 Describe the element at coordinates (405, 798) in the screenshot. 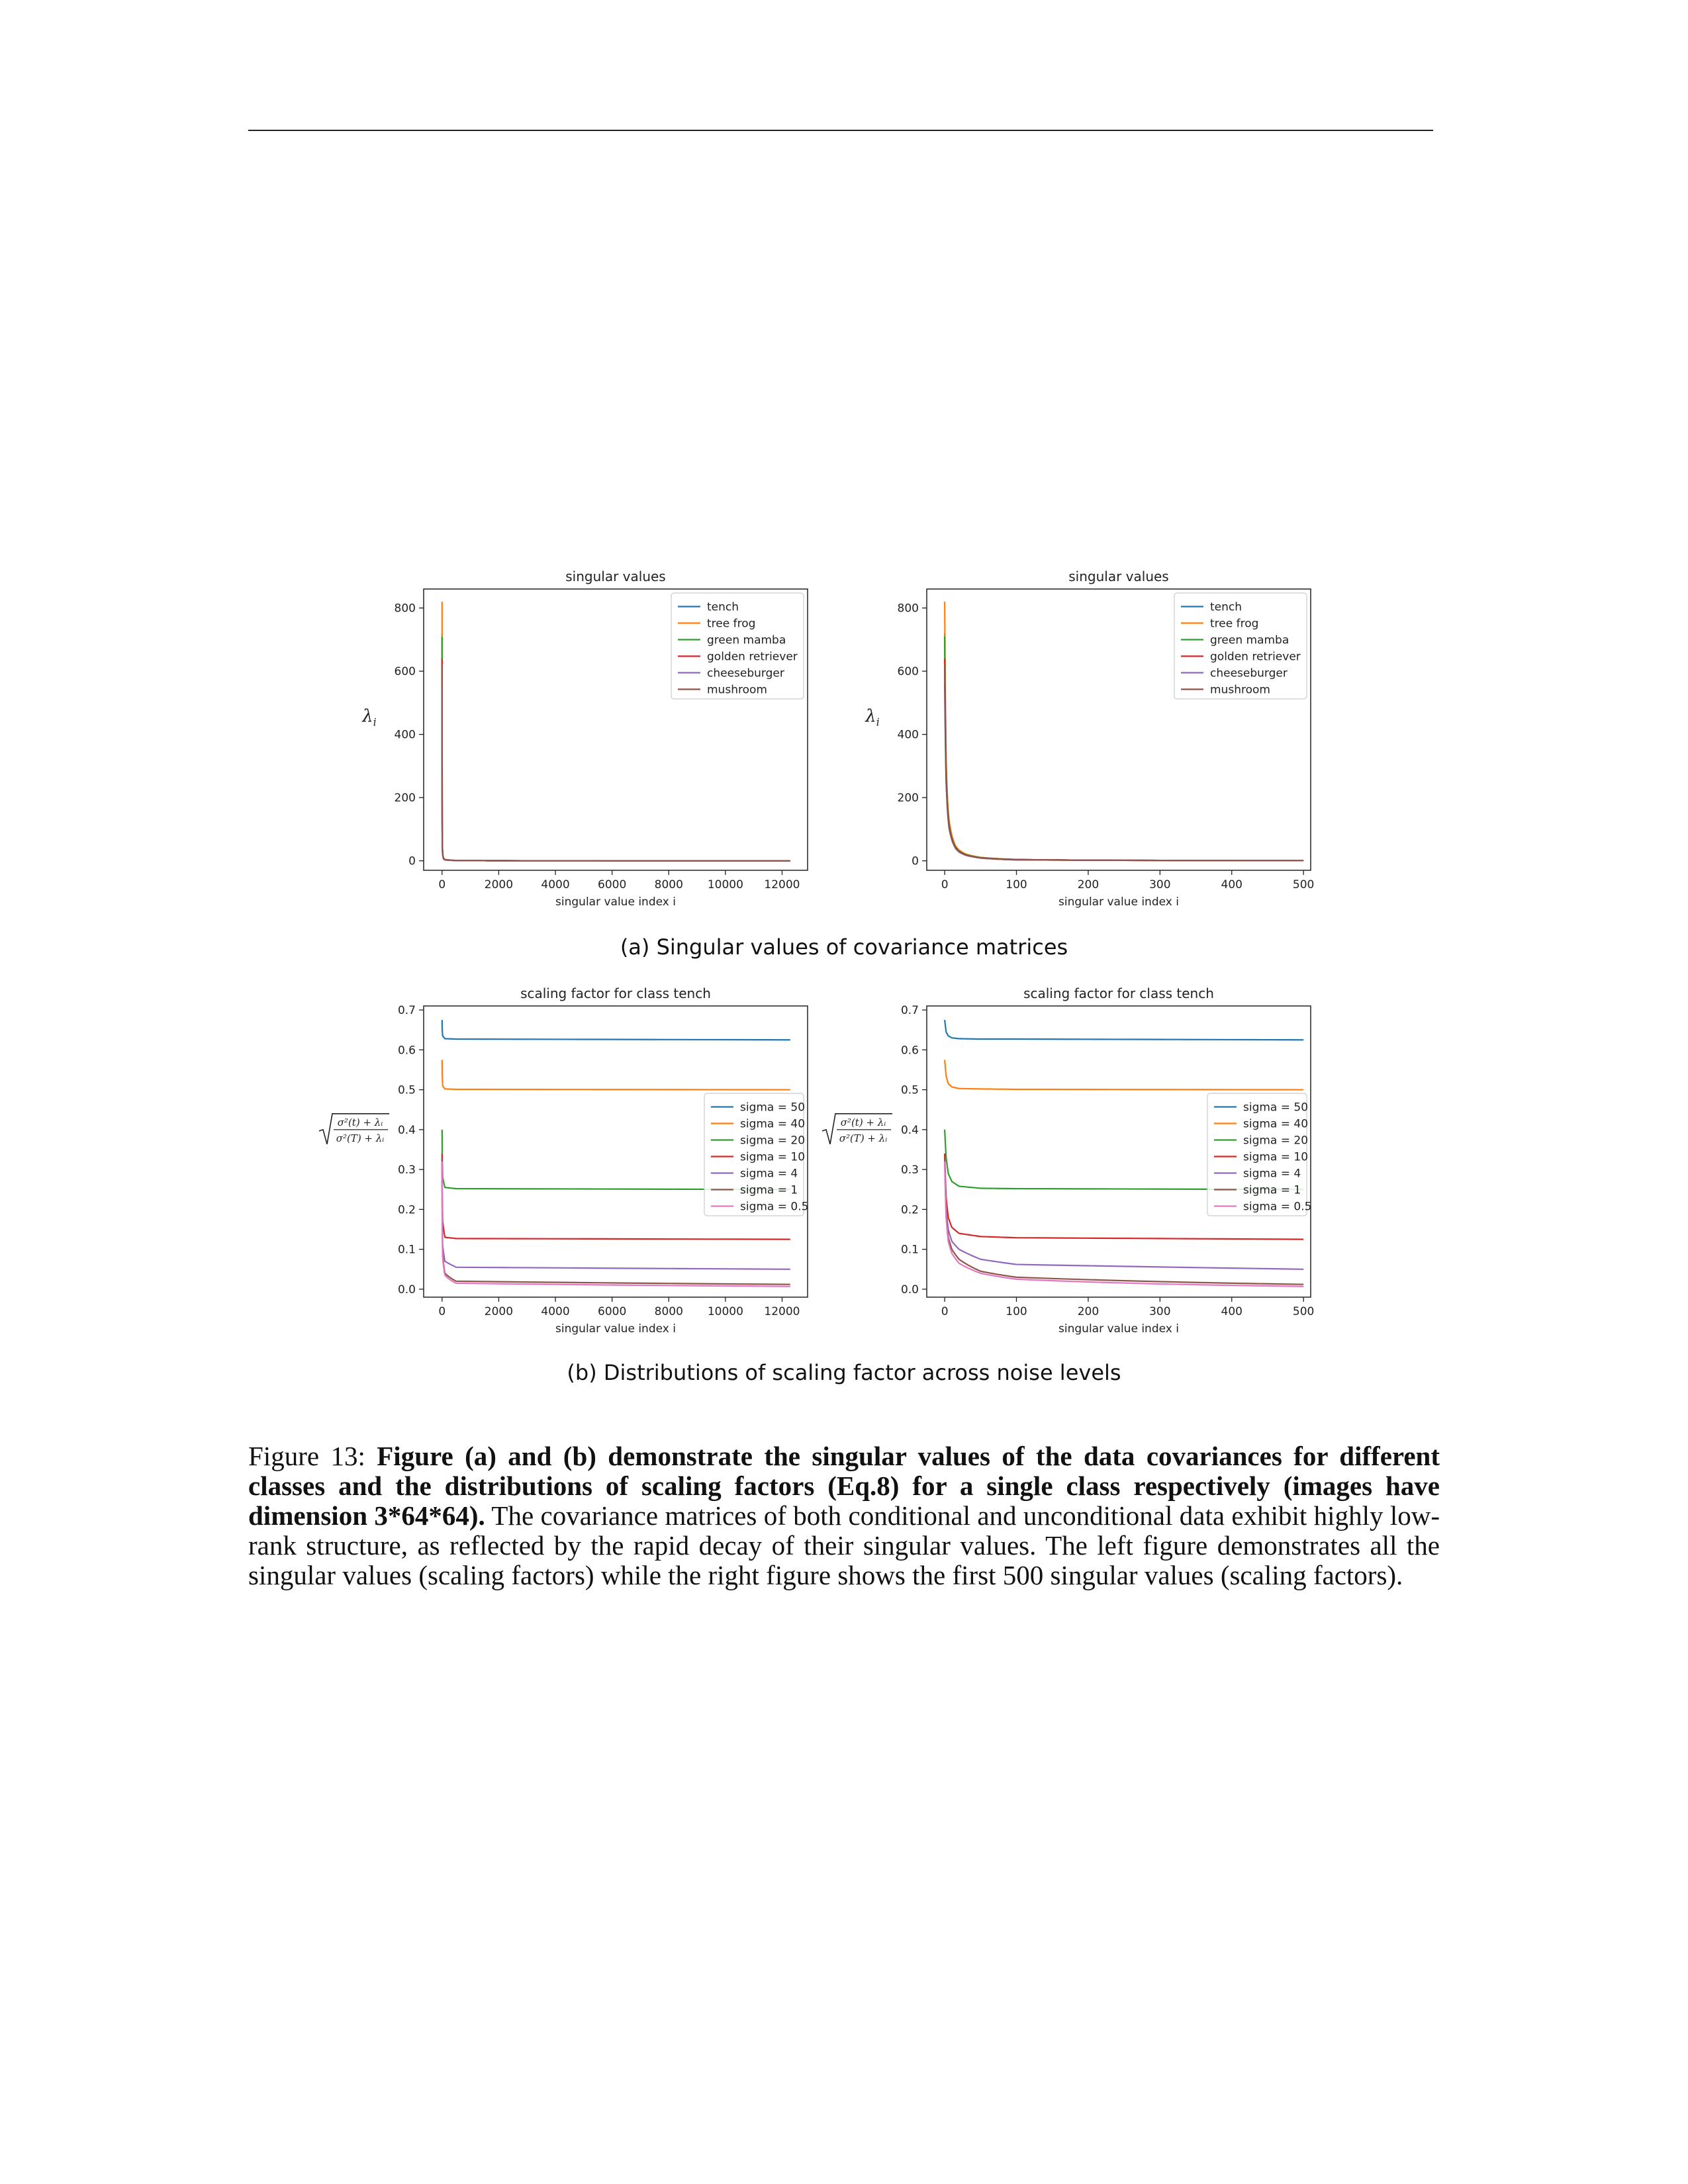

I see `y-tick-label: 200` at that location.